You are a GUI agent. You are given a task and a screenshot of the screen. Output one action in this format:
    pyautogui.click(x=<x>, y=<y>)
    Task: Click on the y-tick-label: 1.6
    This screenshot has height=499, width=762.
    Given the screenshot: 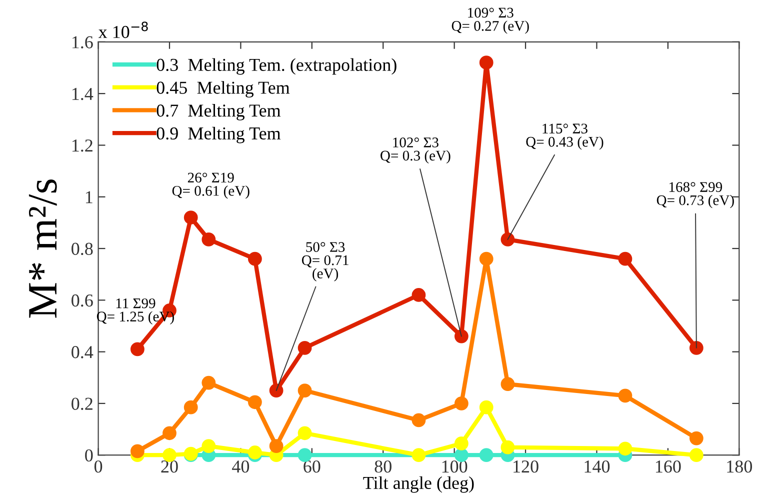 What is the action you would take?
    pyautogui.click(x=82, y=42)
    